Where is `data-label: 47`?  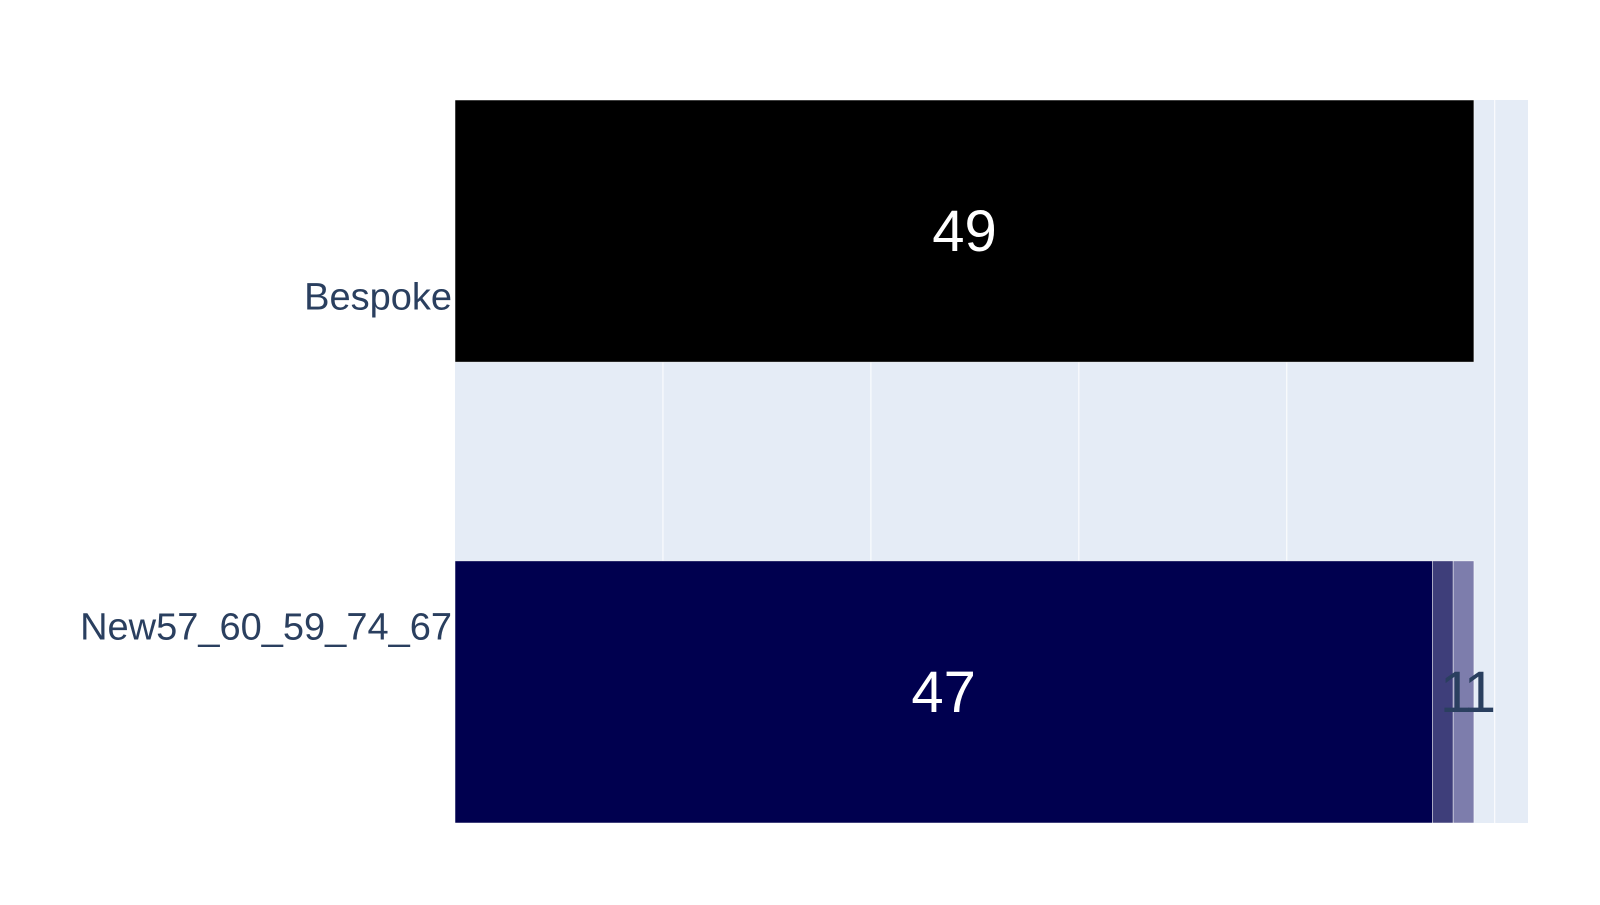 data-label: 47 is located at coordinates (943, 692).